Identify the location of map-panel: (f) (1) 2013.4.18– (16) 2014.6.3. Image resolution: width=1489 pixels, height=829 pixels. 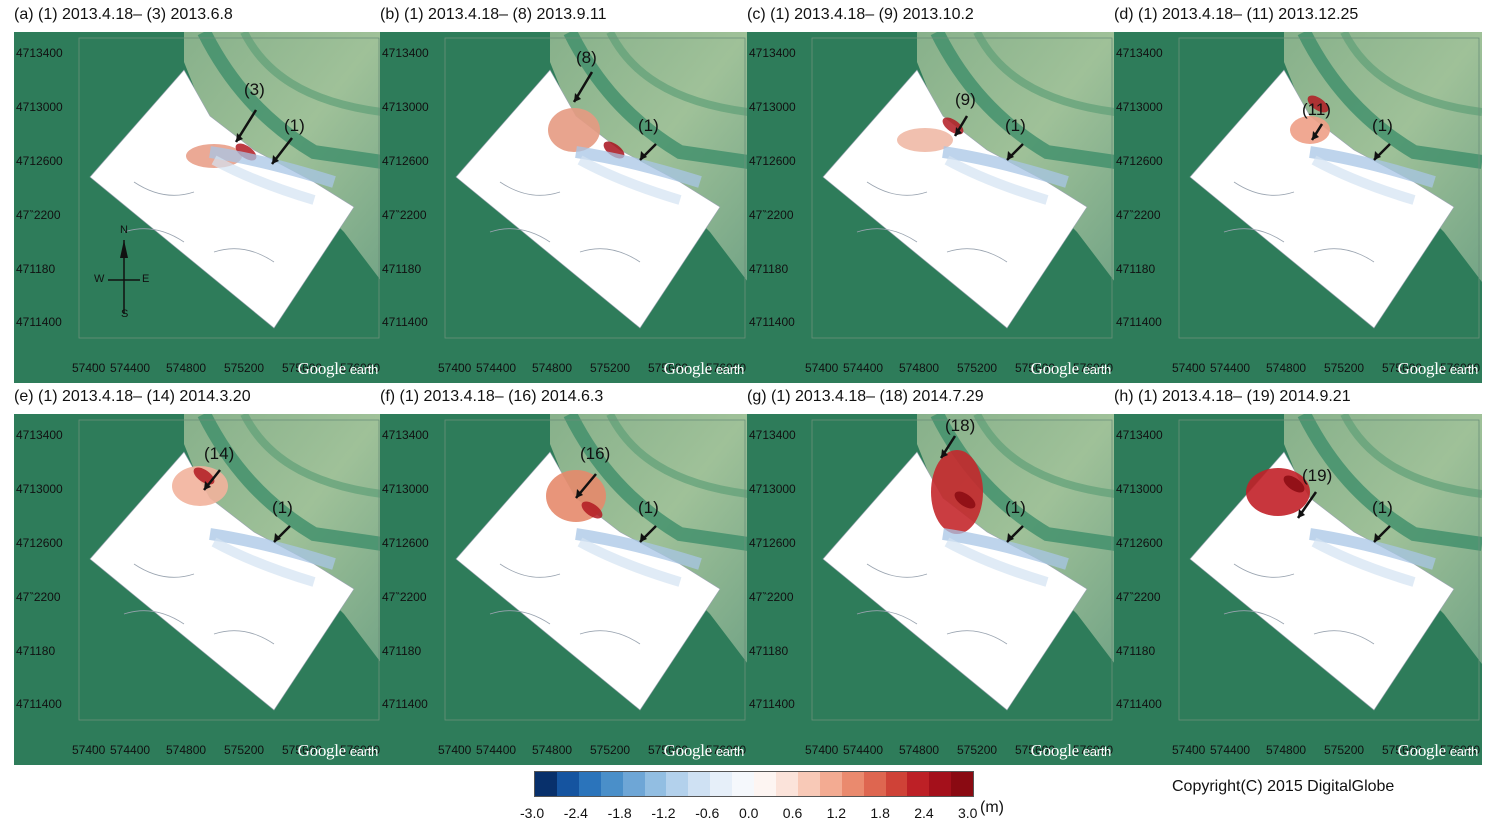
(564, 573).